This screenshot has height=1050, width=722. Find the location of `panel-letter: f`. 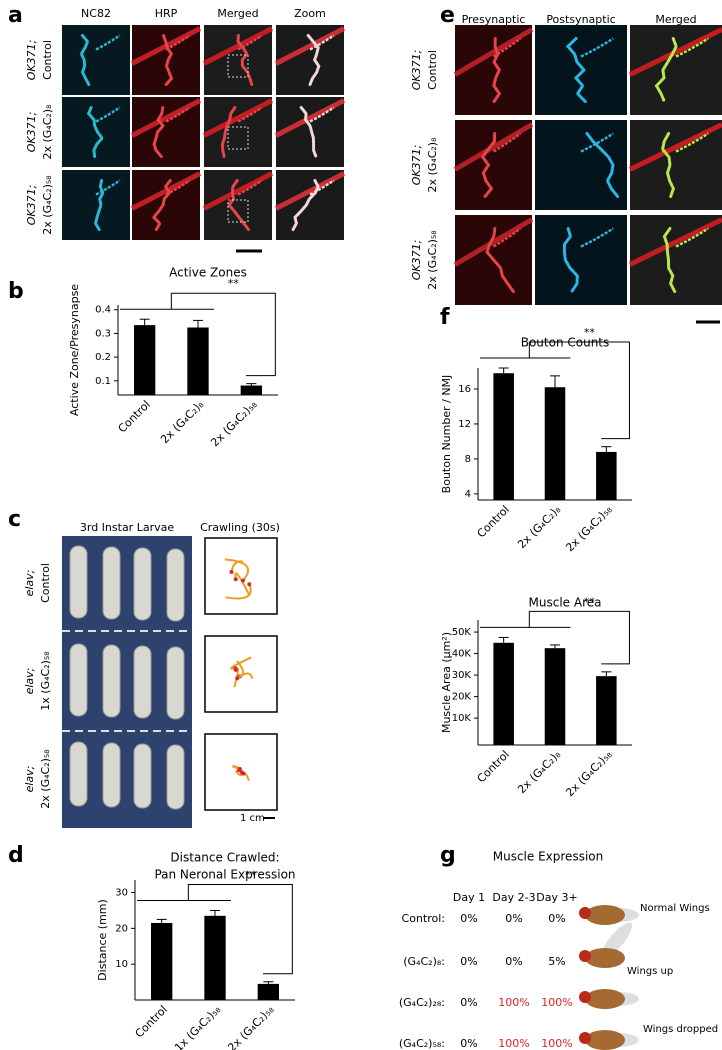

panel-letter: f is located at coordinates (445, 317).